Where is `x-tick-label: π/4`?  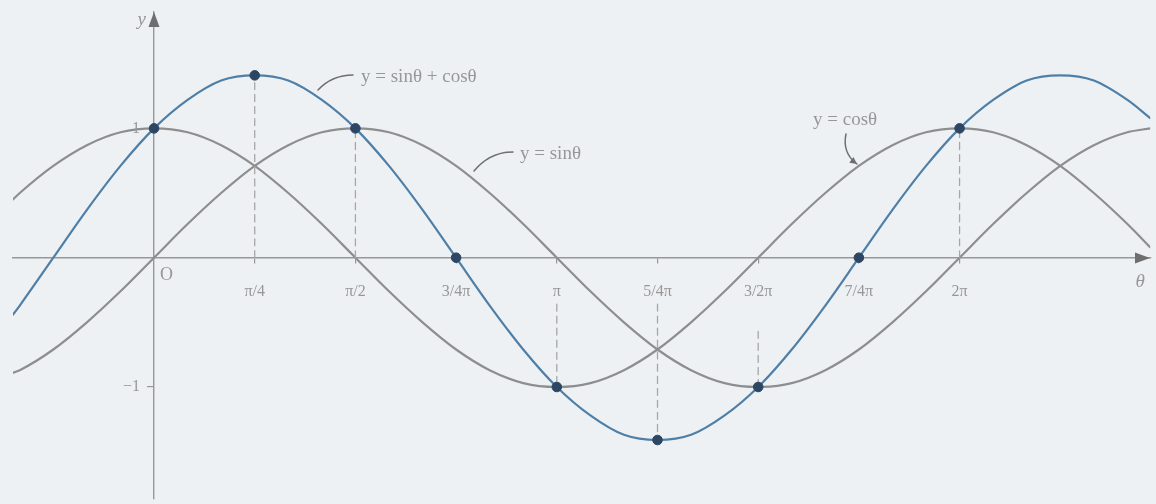
x-tick-label: π/4 is located at coordinates (254, 290).